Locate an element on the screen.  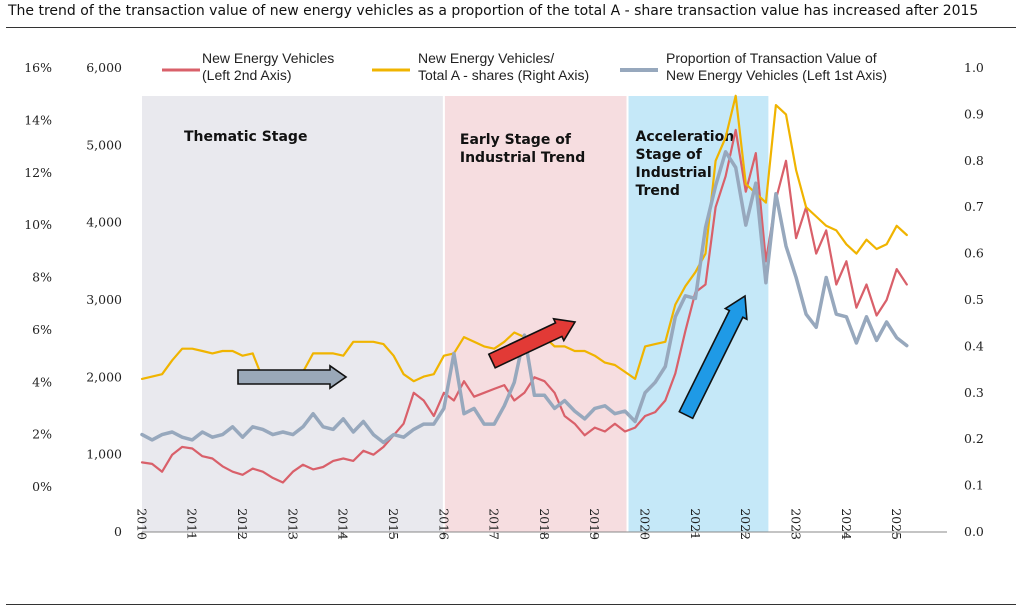
left1-tick-3: 10% is located at coordinates (38, 224).